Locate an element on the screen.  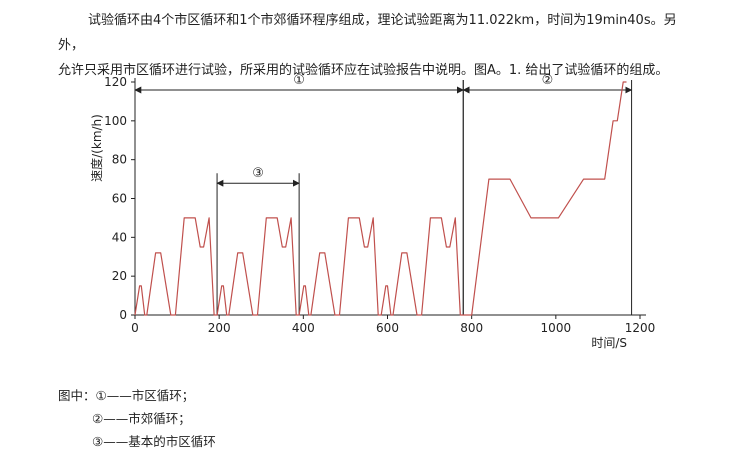
y-tick-label: 100 is located at coordinates (115, 121).